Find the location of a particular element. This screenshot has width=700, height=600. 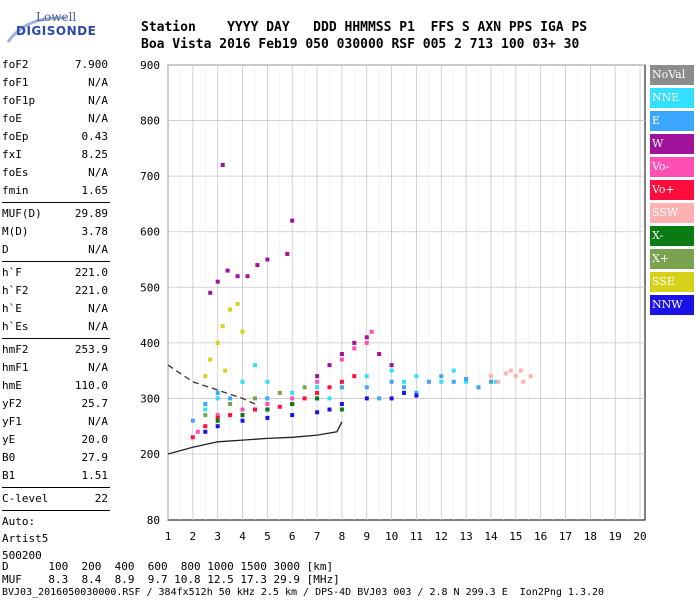

x-tick-label: 17 is located at coordinates (565, 536).